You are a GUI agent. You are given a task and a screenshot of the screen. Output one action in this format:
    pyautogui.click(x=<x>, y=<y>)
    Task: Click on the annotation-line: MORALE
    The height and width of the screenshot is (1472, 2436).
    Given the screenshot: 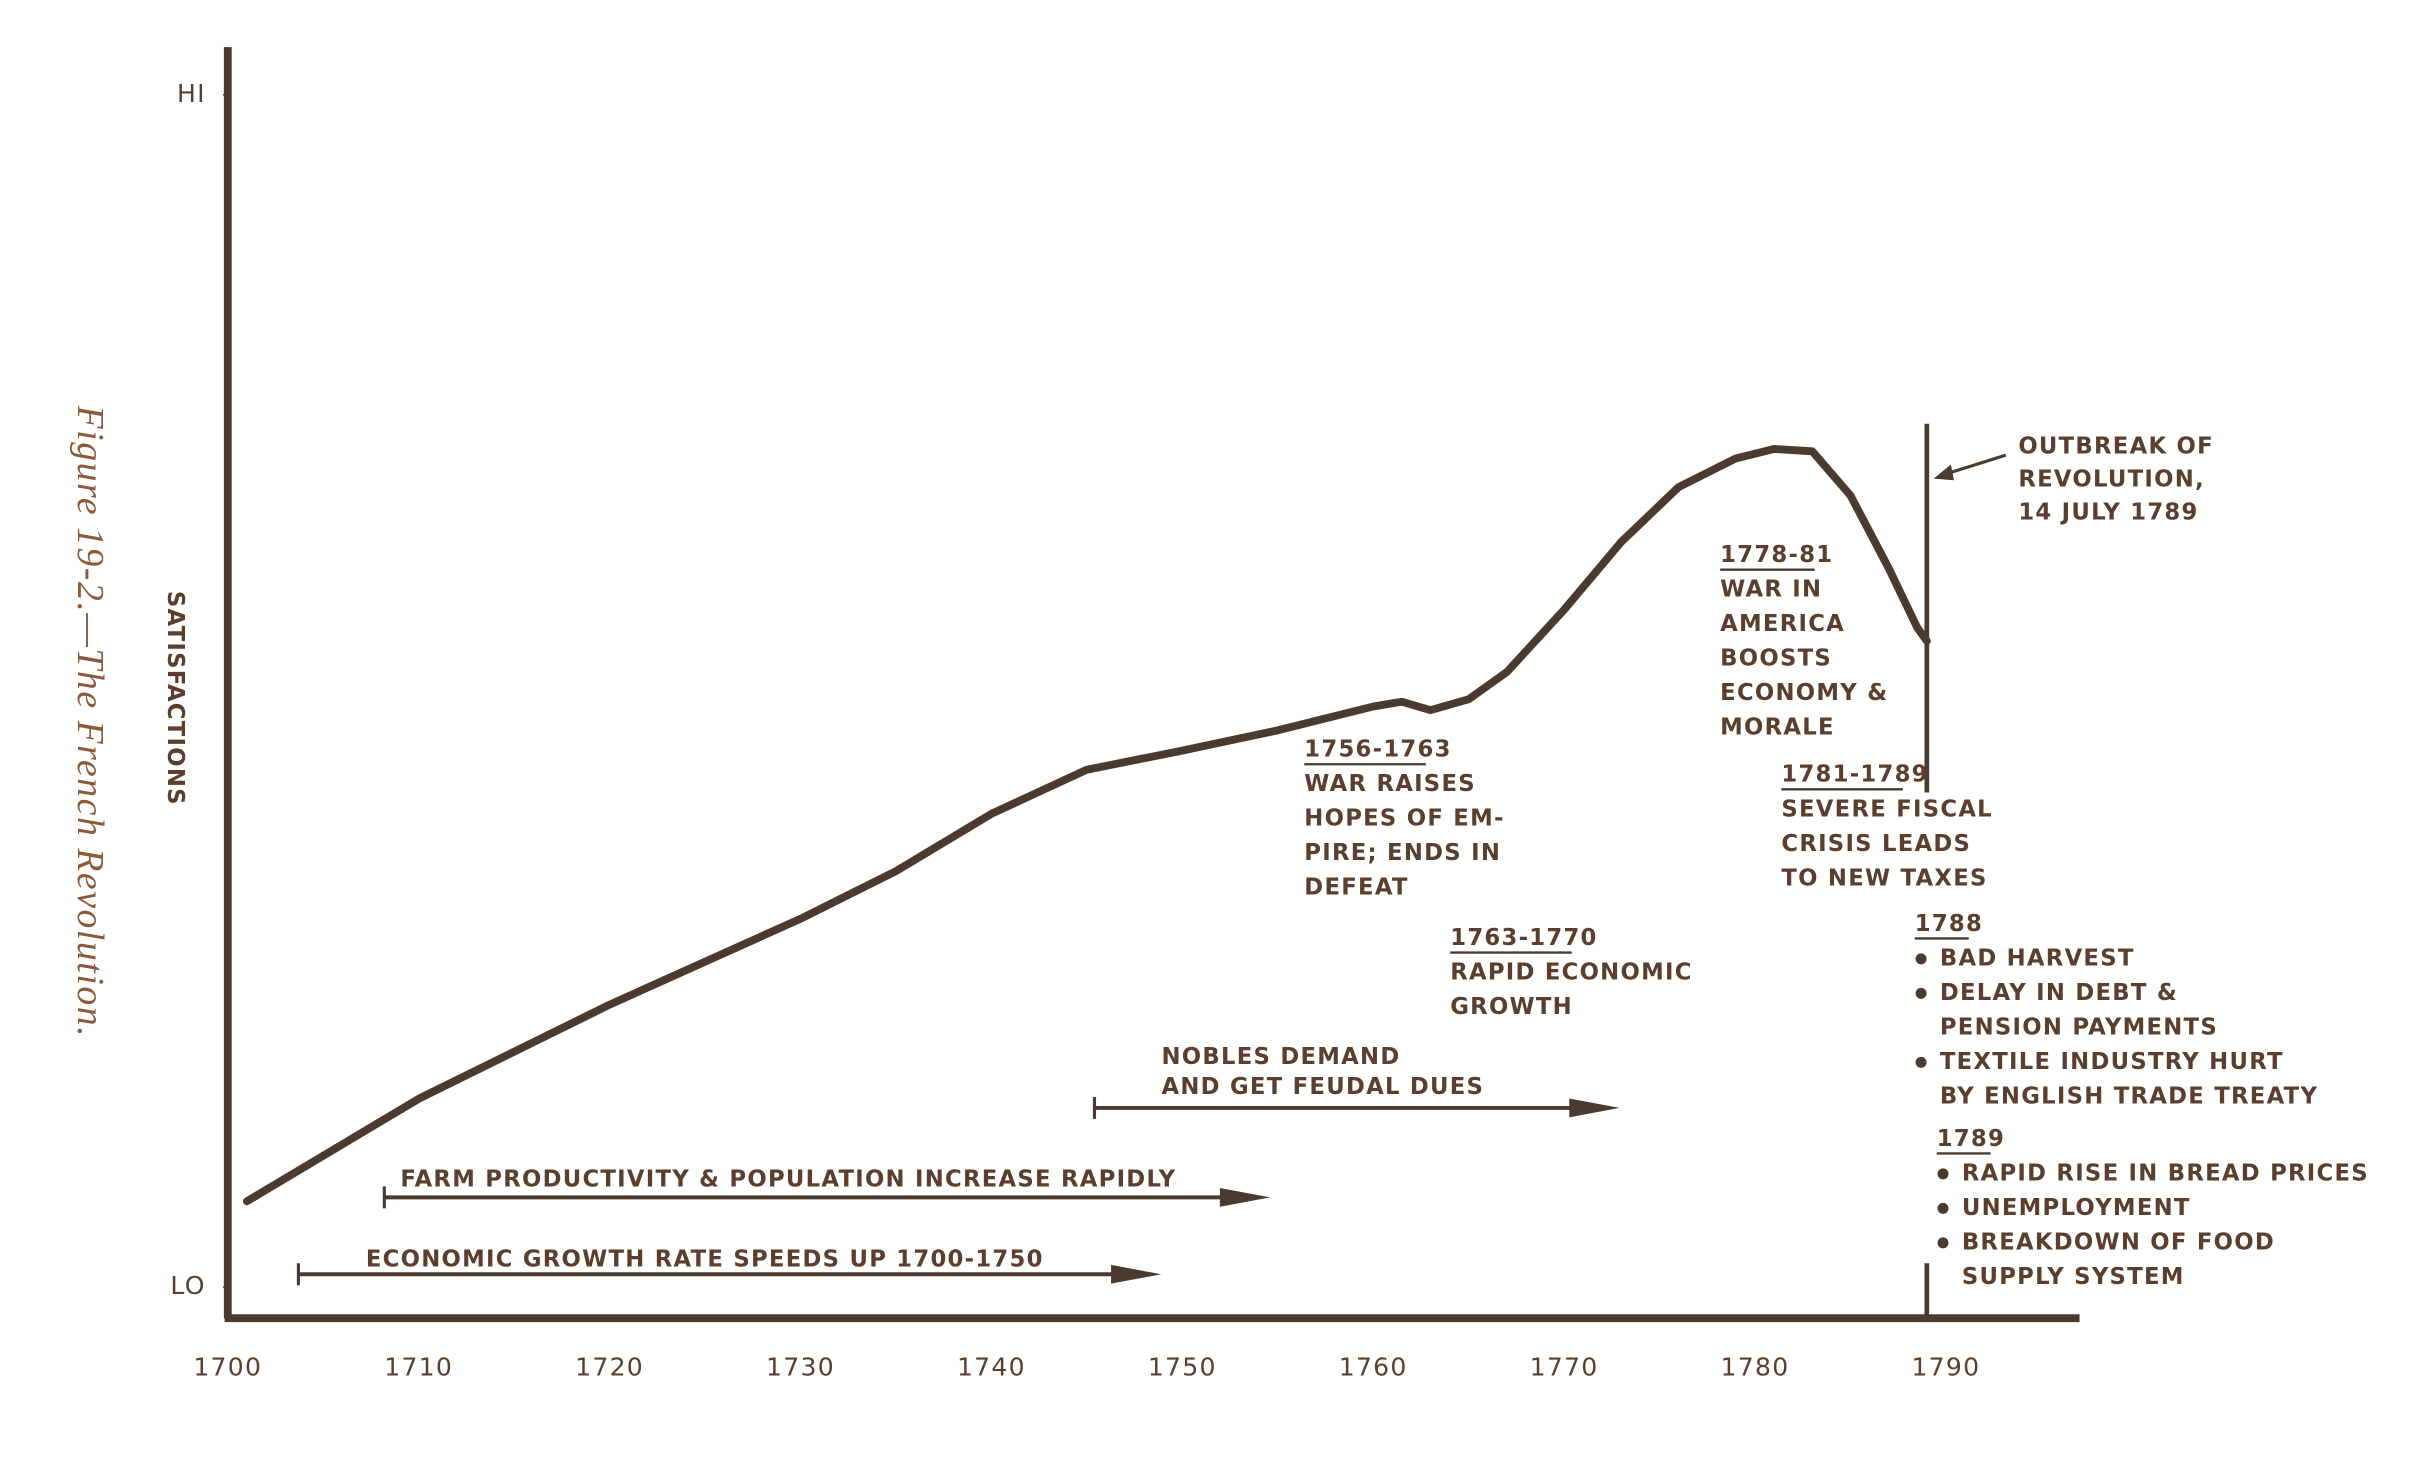 What is the action you would take?
    pyautogui.click(x=1777, y=728)
    